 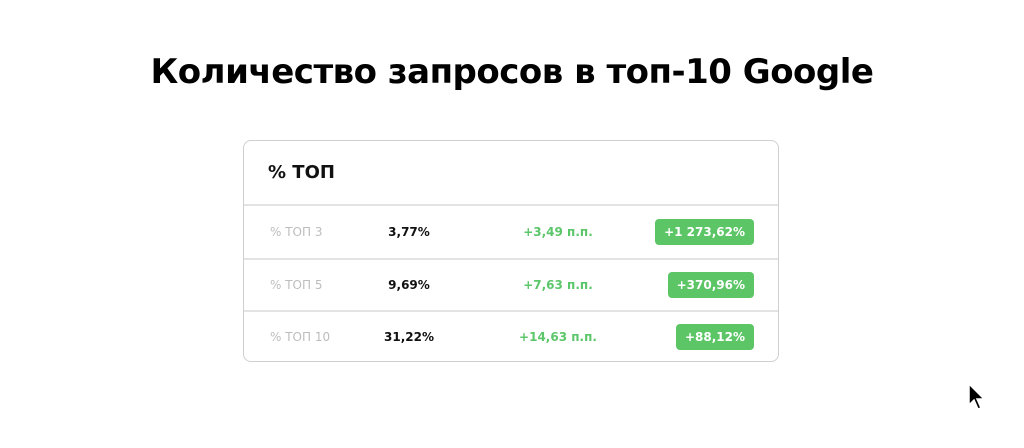 I want to click on row-delta: +14,63 п.п., so click(x=558, y=337).